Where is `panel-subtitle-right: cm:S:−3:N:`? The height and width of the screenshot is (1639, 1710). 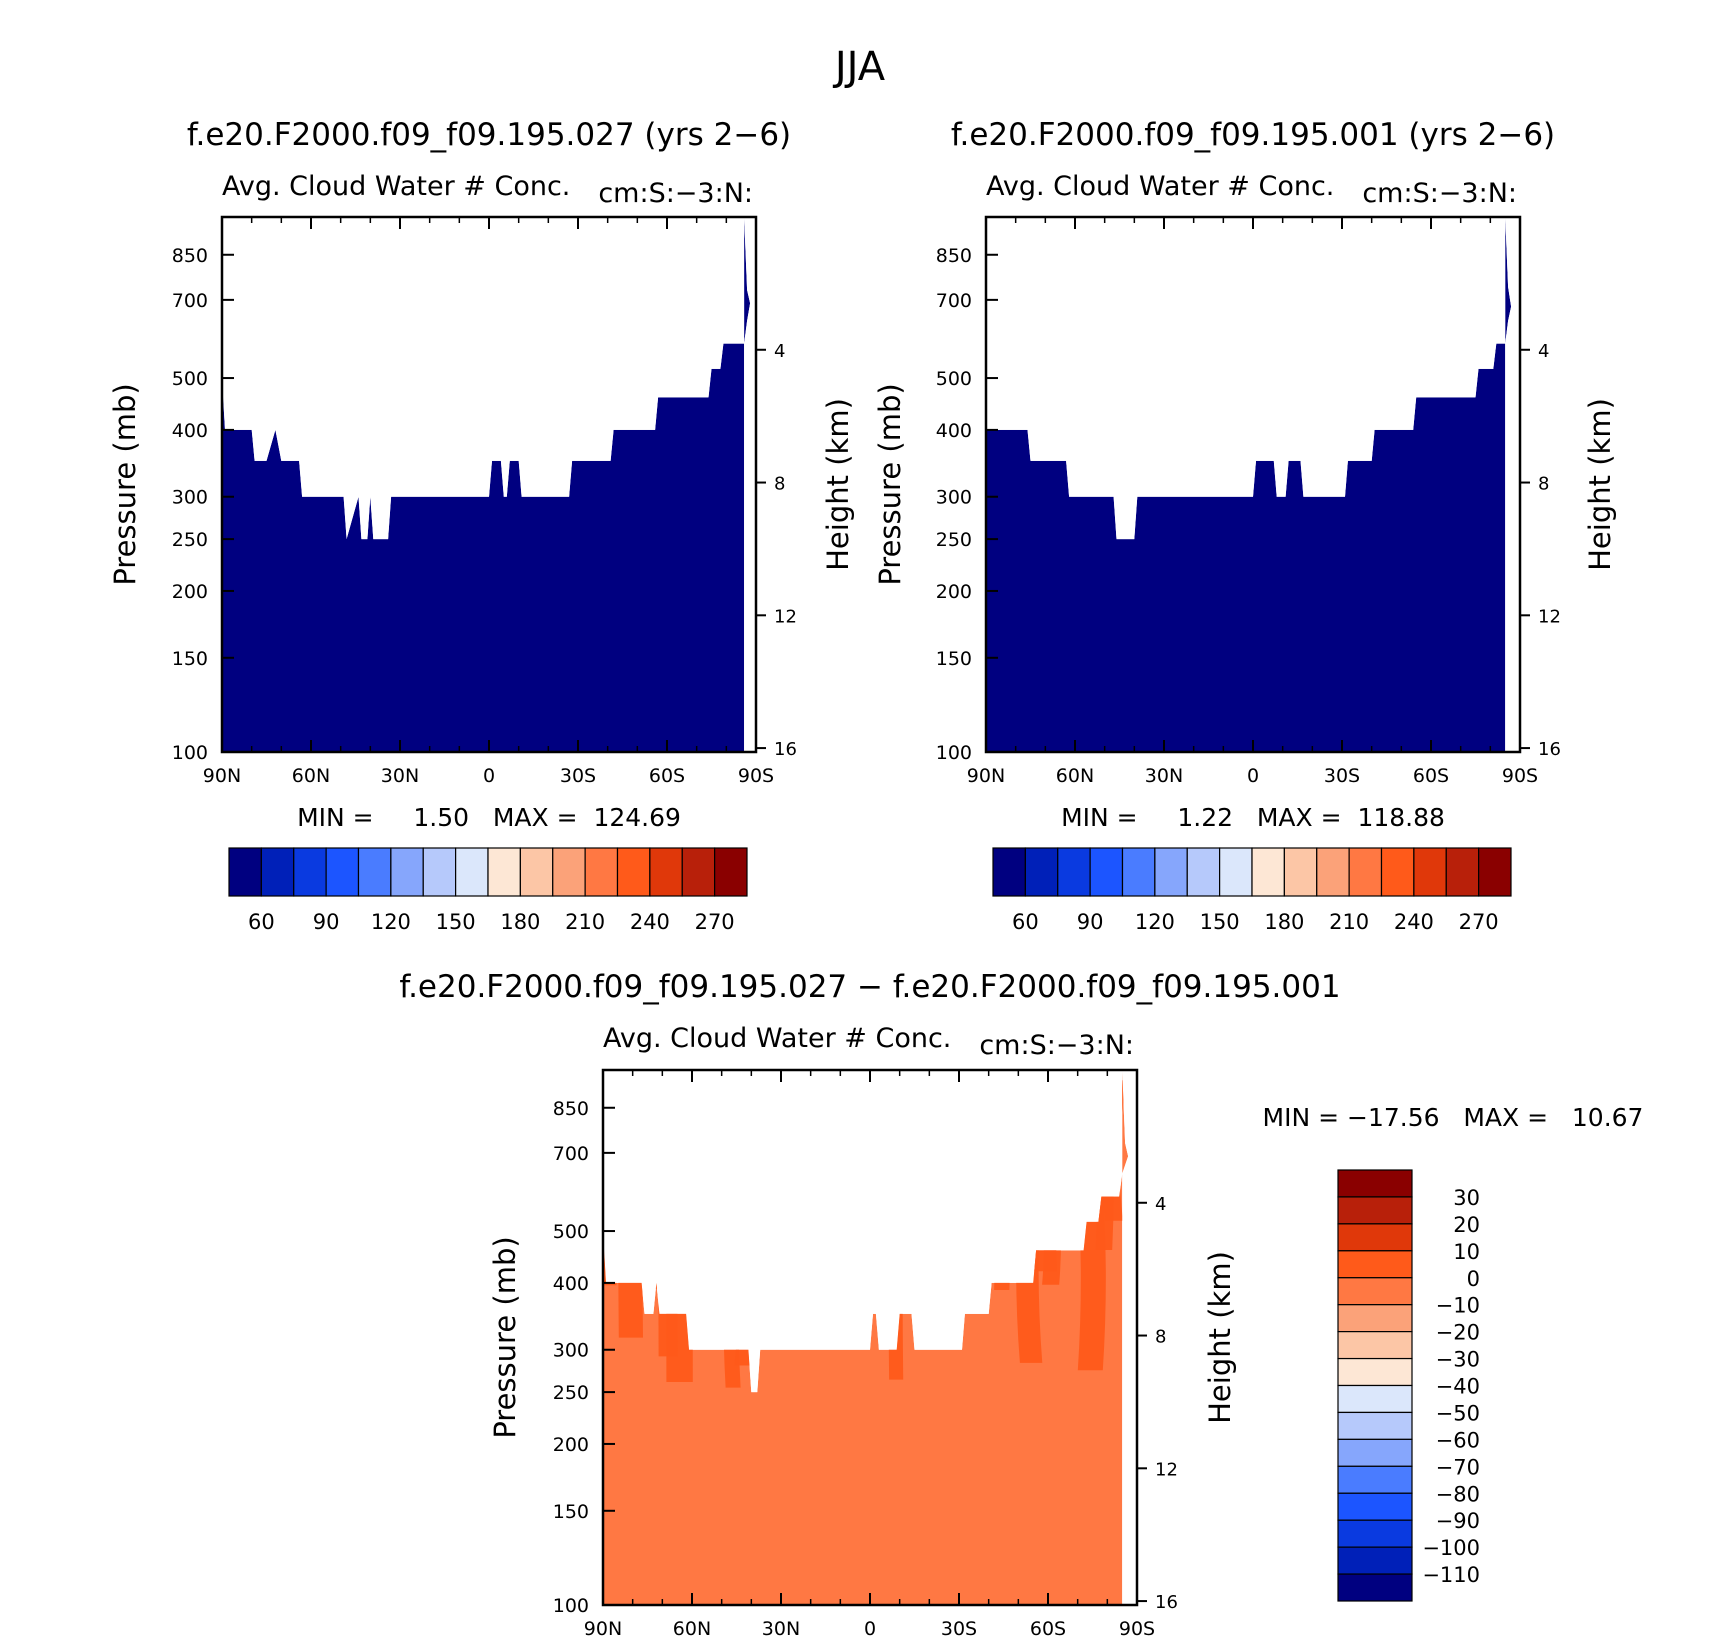 panel-subtitle-right: cm:S:−3:N: is located at coordinates (1056, 1045).